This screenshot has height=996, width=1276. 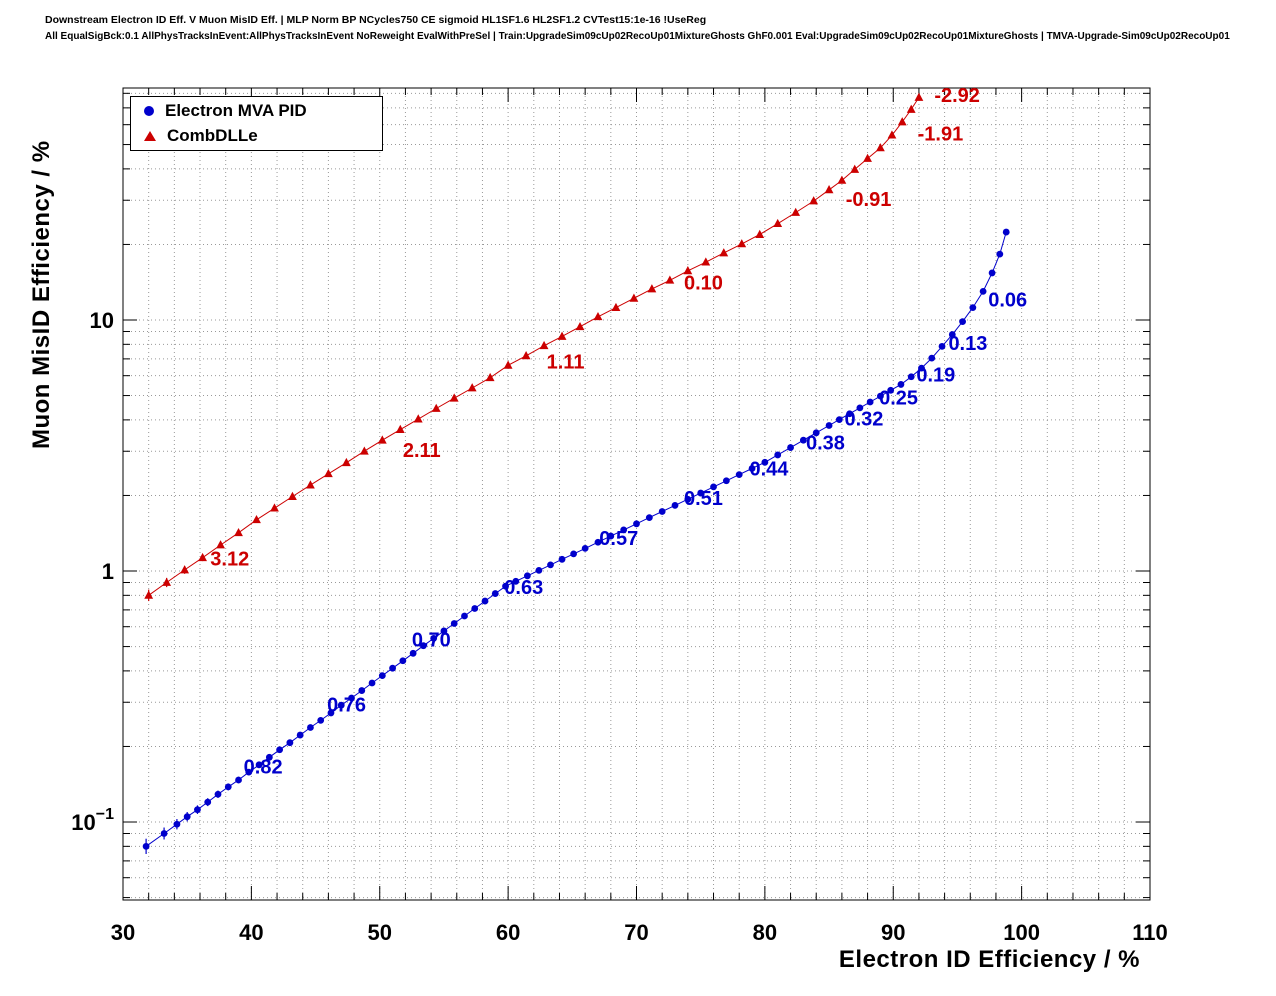 I want to click on svg-text: 0.70, so click(x=431, y=641).